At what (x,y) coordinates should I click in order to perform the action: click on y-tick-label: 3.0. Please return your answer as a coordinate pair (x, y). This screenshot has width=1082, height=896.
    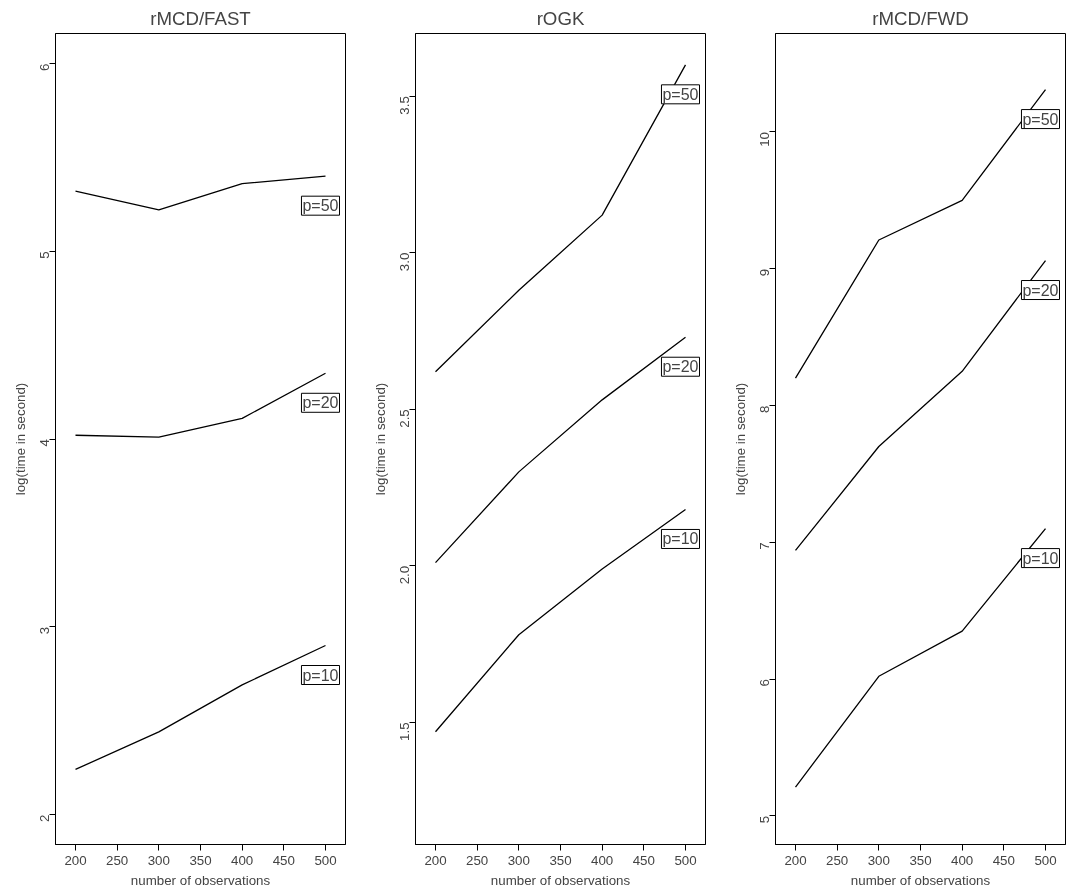
    Looking at the image, I should click on (404, 262).